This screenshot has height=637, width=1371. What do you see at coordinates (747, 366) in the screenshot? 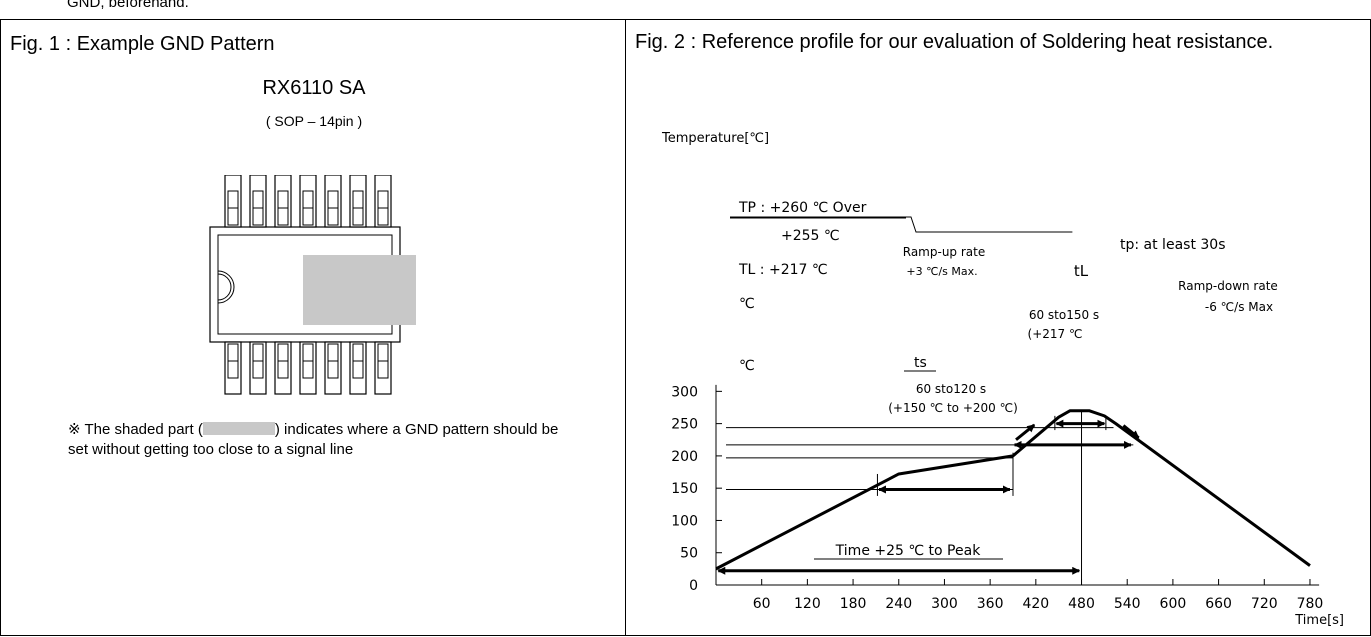
I see `ts-min-label: ℃` at bounding box center [747, 366].